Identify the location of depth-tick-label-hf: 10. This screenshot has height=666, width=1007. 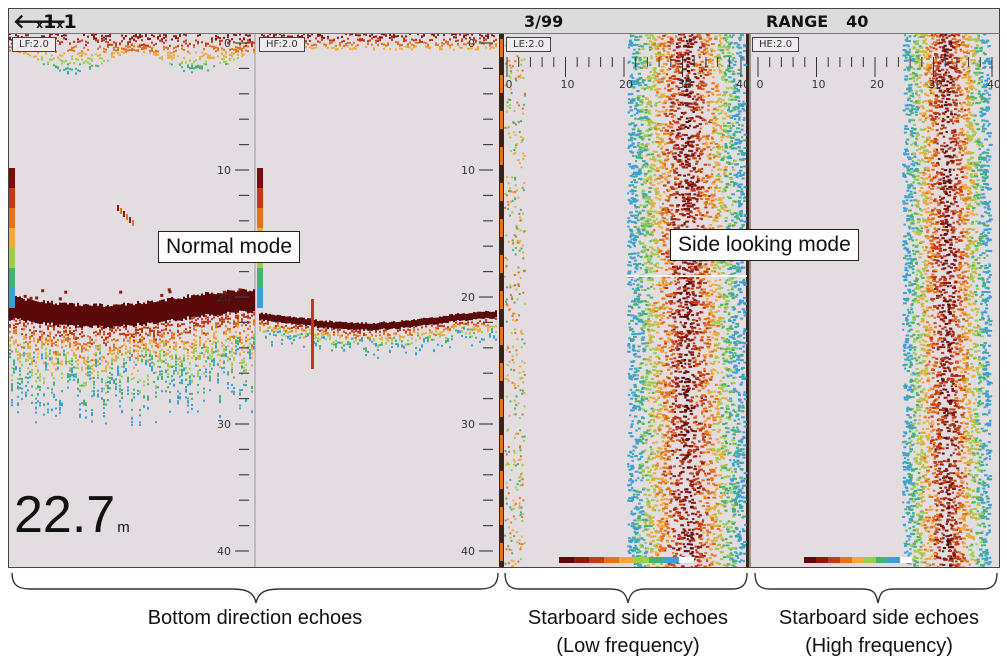
(468, 170).